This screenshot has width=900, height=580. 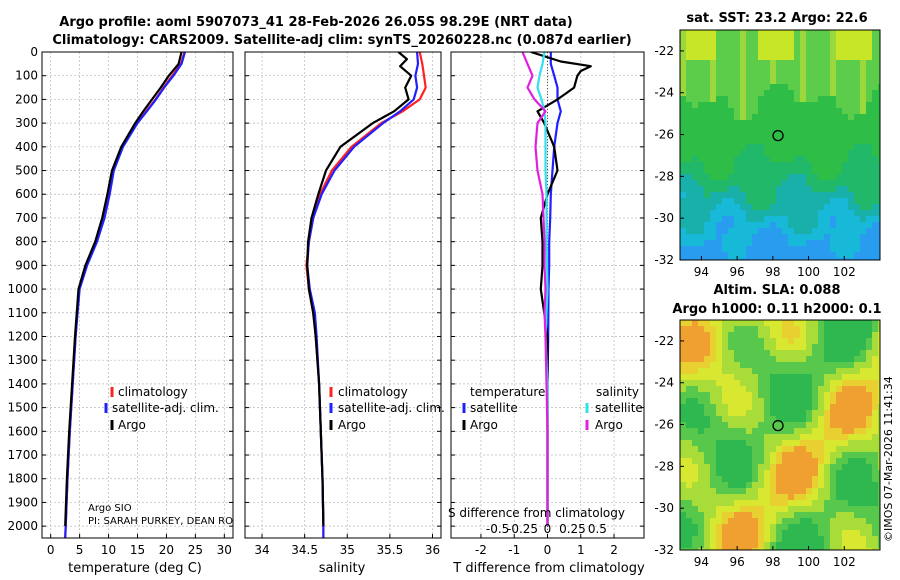 I want to click on x-tick-label: -2, so click(x=481, y=550).